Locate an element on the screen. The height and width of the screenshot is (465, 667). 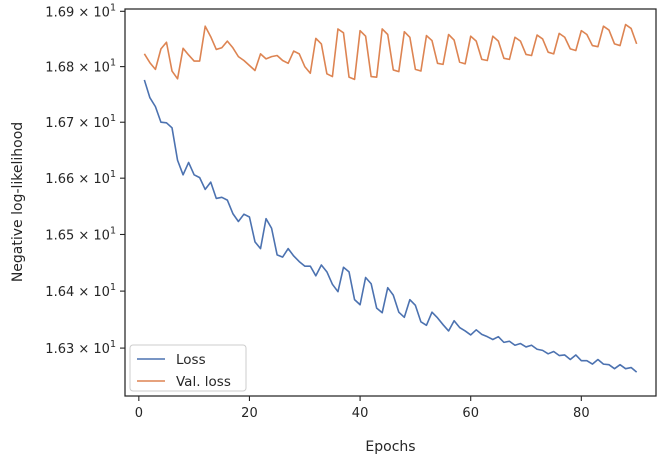
legend-box is located at coordinates (188, 368).